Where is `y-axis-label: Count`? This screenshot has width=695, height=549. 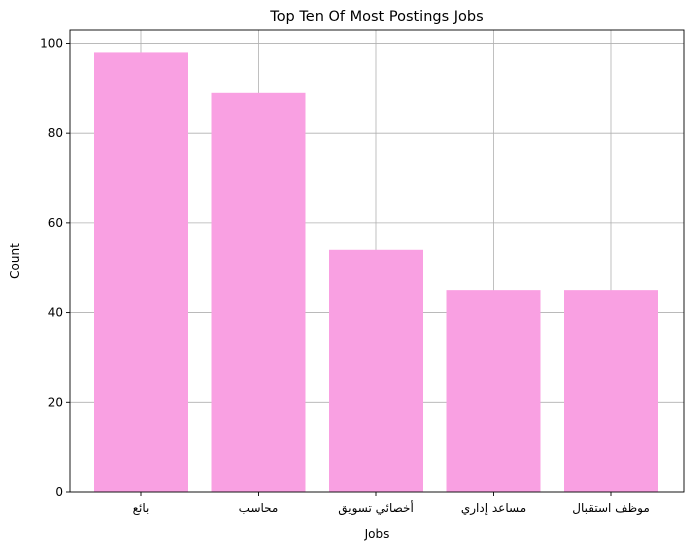
y-axis-label: Count is located at coordinates (15, 261).